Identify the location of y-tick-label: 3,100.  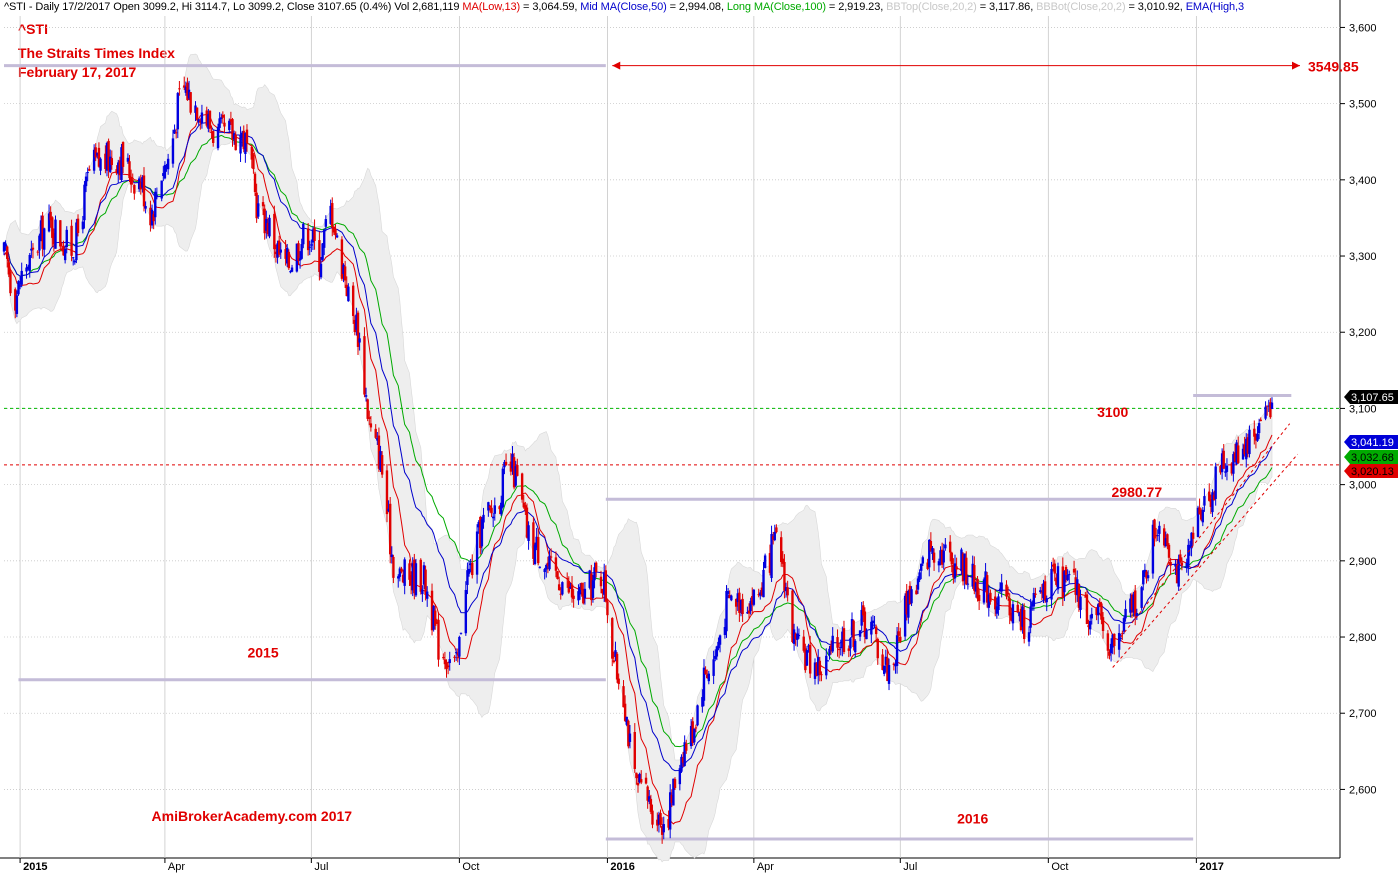
(1363, 409).